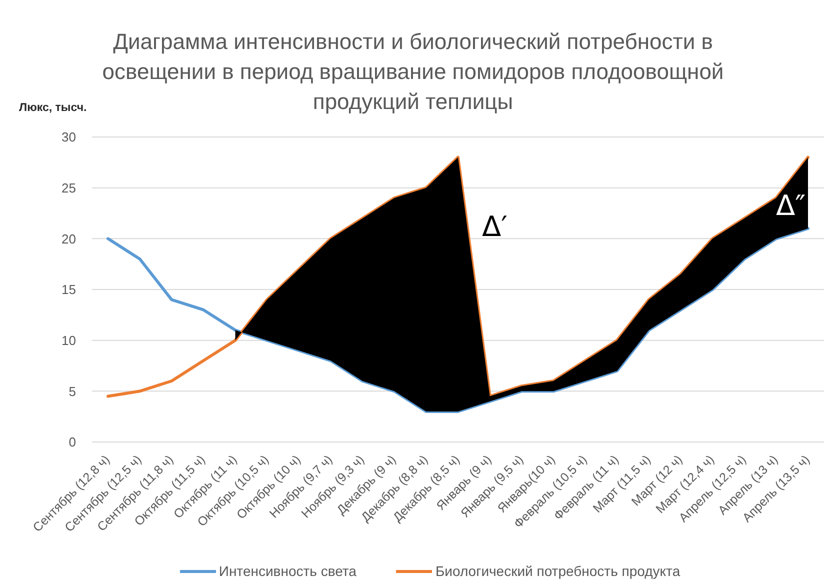 The image size is (826, 580). What do you see at coordinates (69, 137) in the screenshot?
I see `y-tick-label: 30` at bounding box center [69, 137].